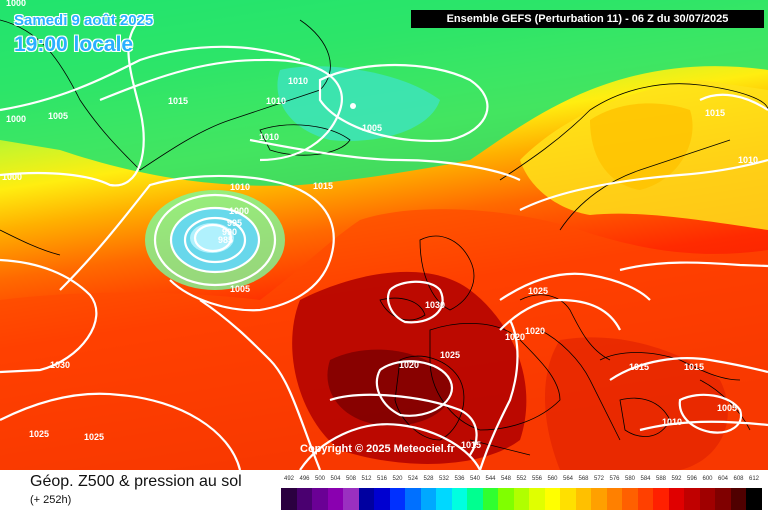 This screenshot has height=512, width=768. What do you see at coordinates (428, 479) in the screenshot?
I see `scale-tick-label: 528` at bounding box center [428, 479].